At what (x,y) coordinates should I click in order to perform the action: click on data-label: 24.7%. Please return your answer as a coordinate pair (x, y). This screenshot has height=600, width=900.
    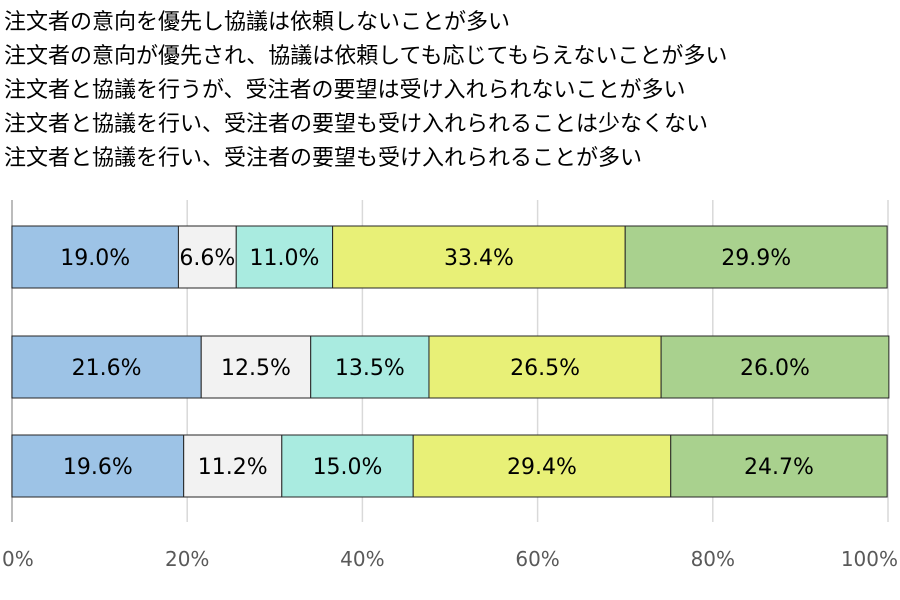
    Looking at the image, I should click on (779, 467).